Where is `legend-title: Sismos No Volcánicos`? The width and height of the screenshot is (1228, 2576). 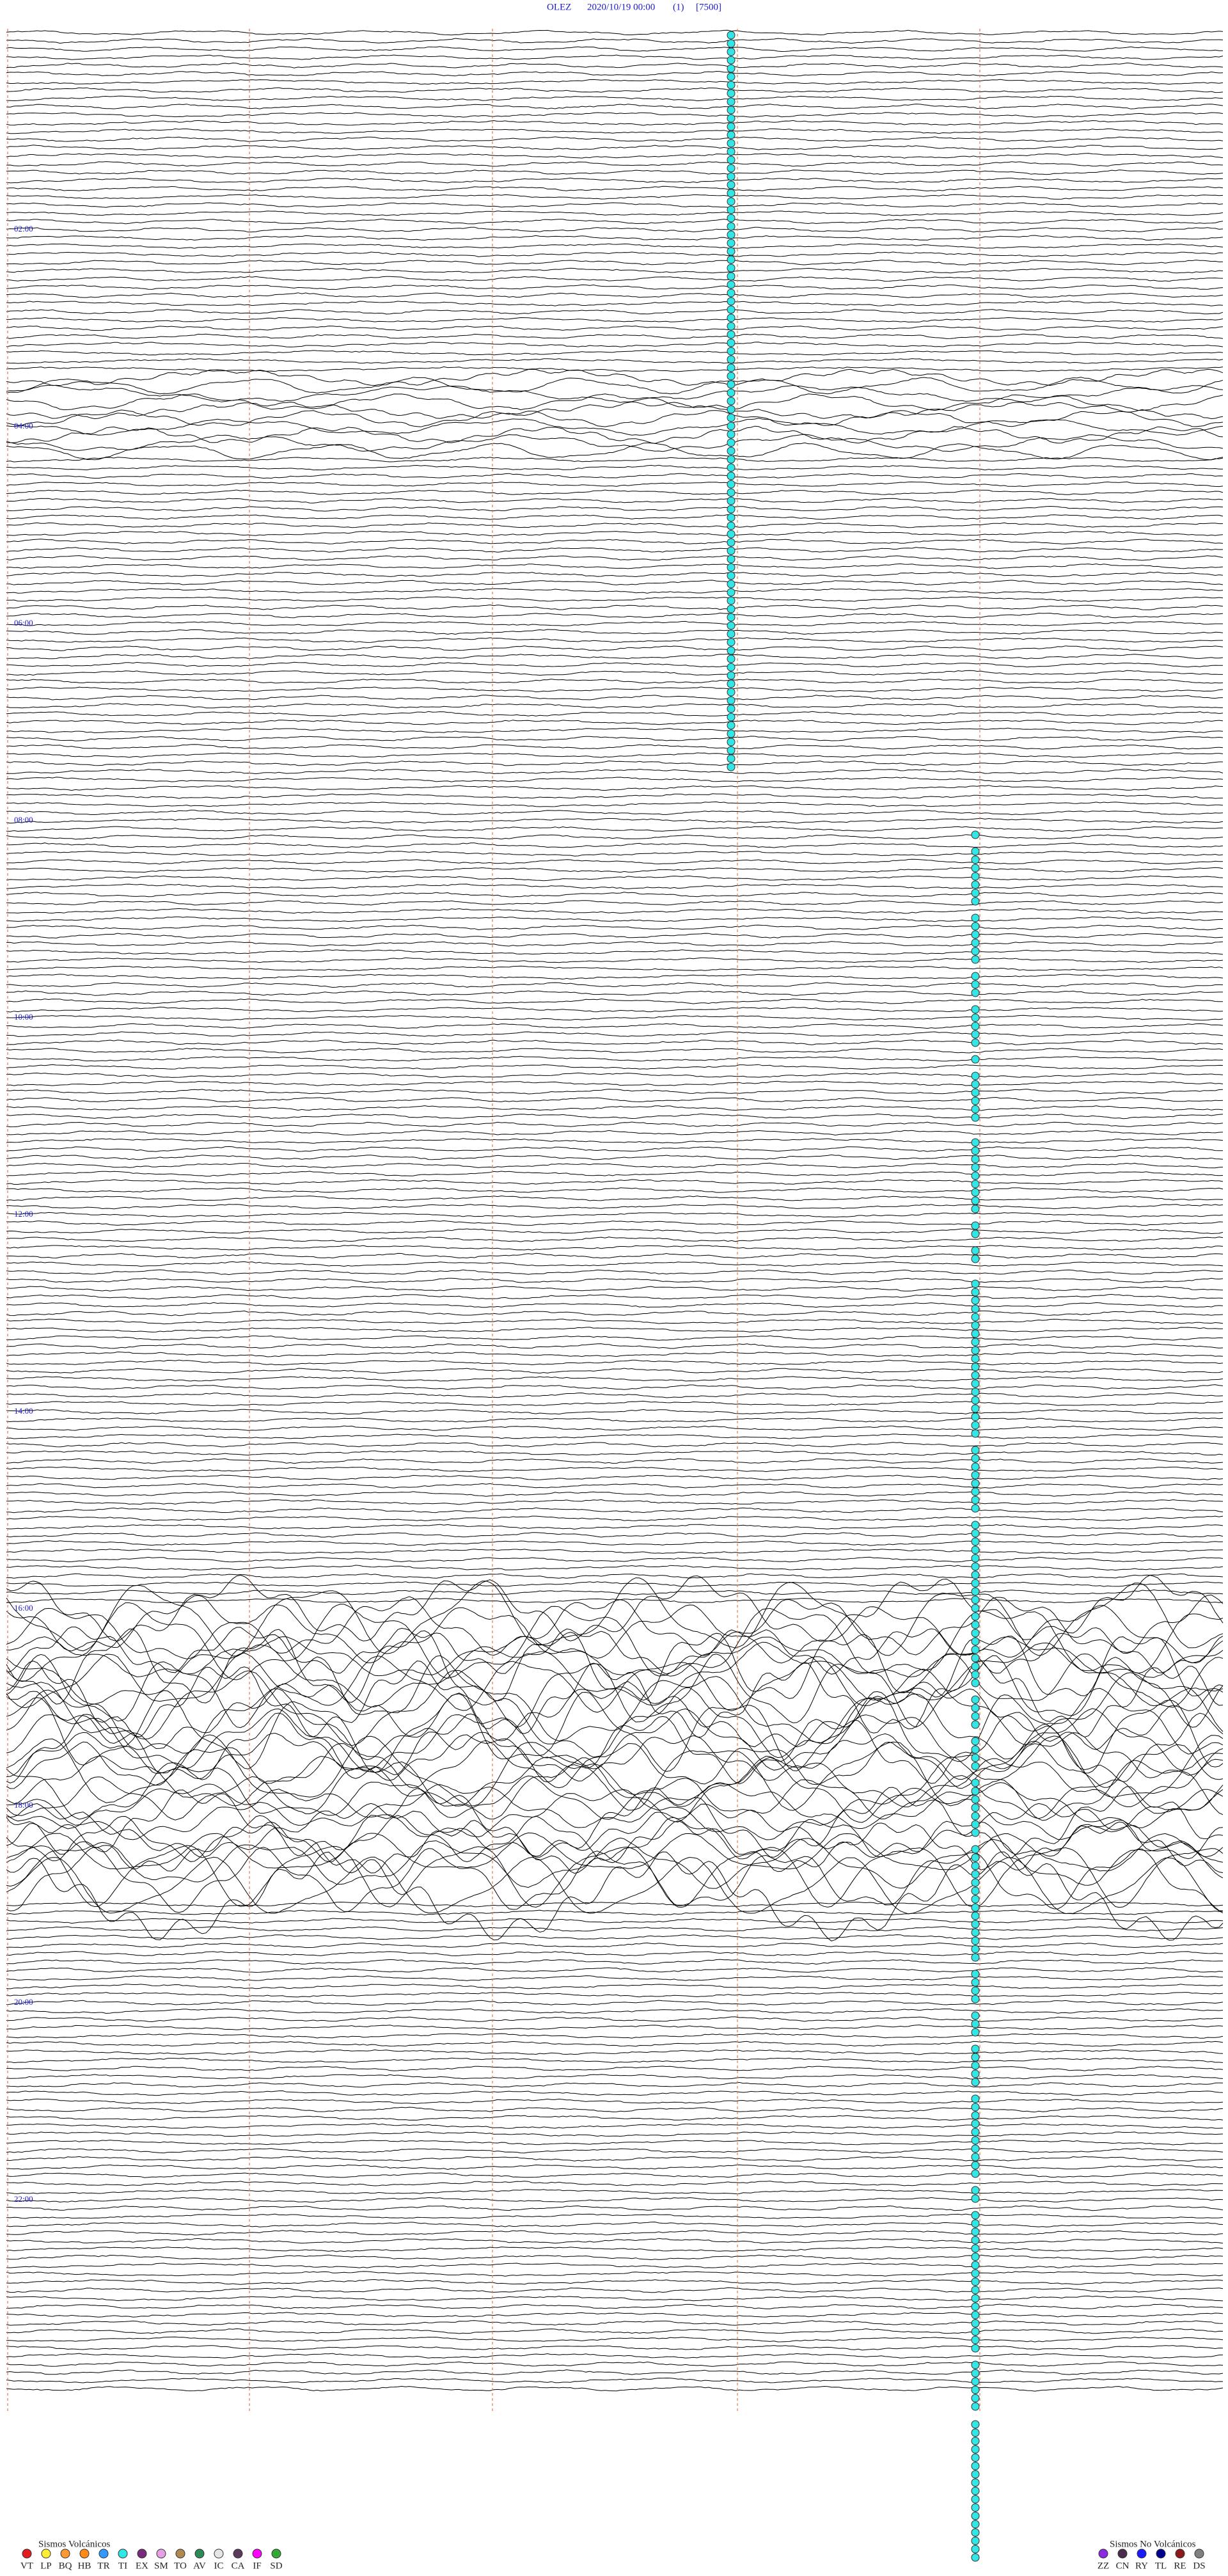 legend-title: Sismos No Volcánicos is located at coordinates (1153, 2544).